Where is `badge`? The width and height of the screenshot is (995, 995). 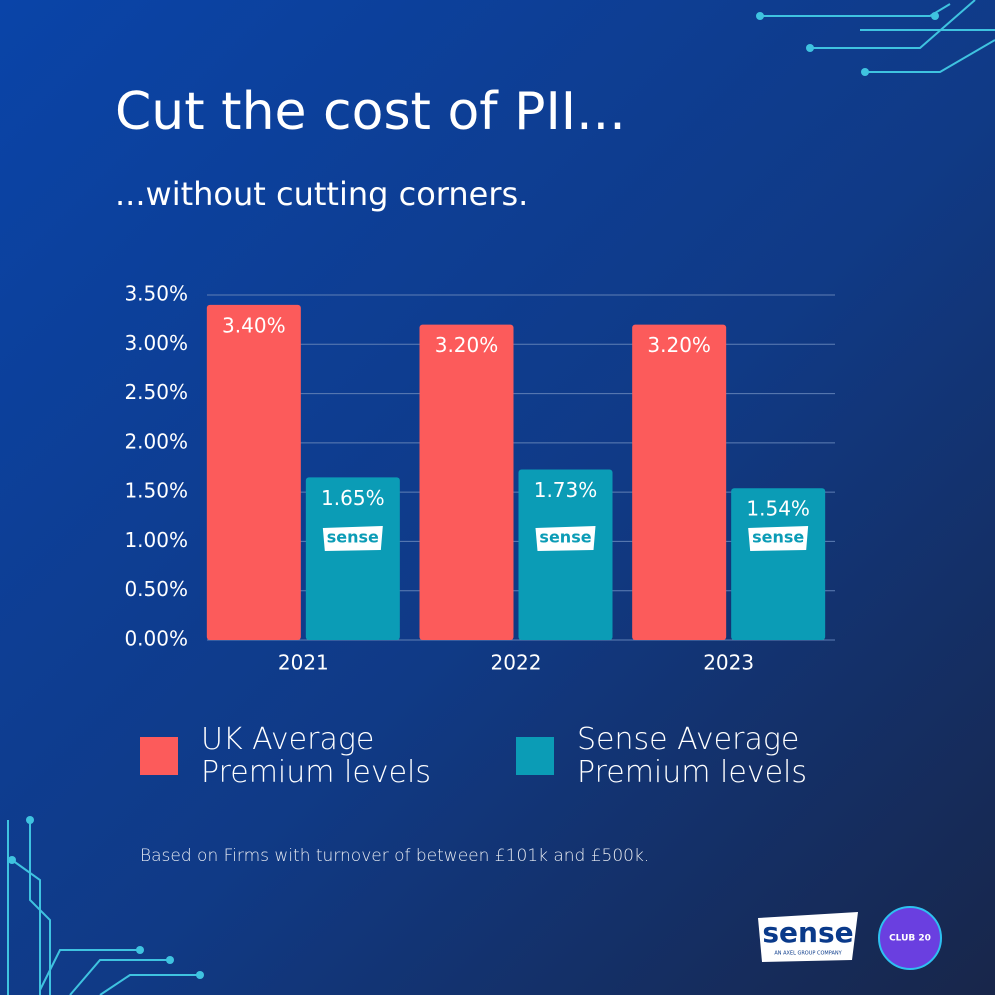
badge is located at coordinates (910, 938).